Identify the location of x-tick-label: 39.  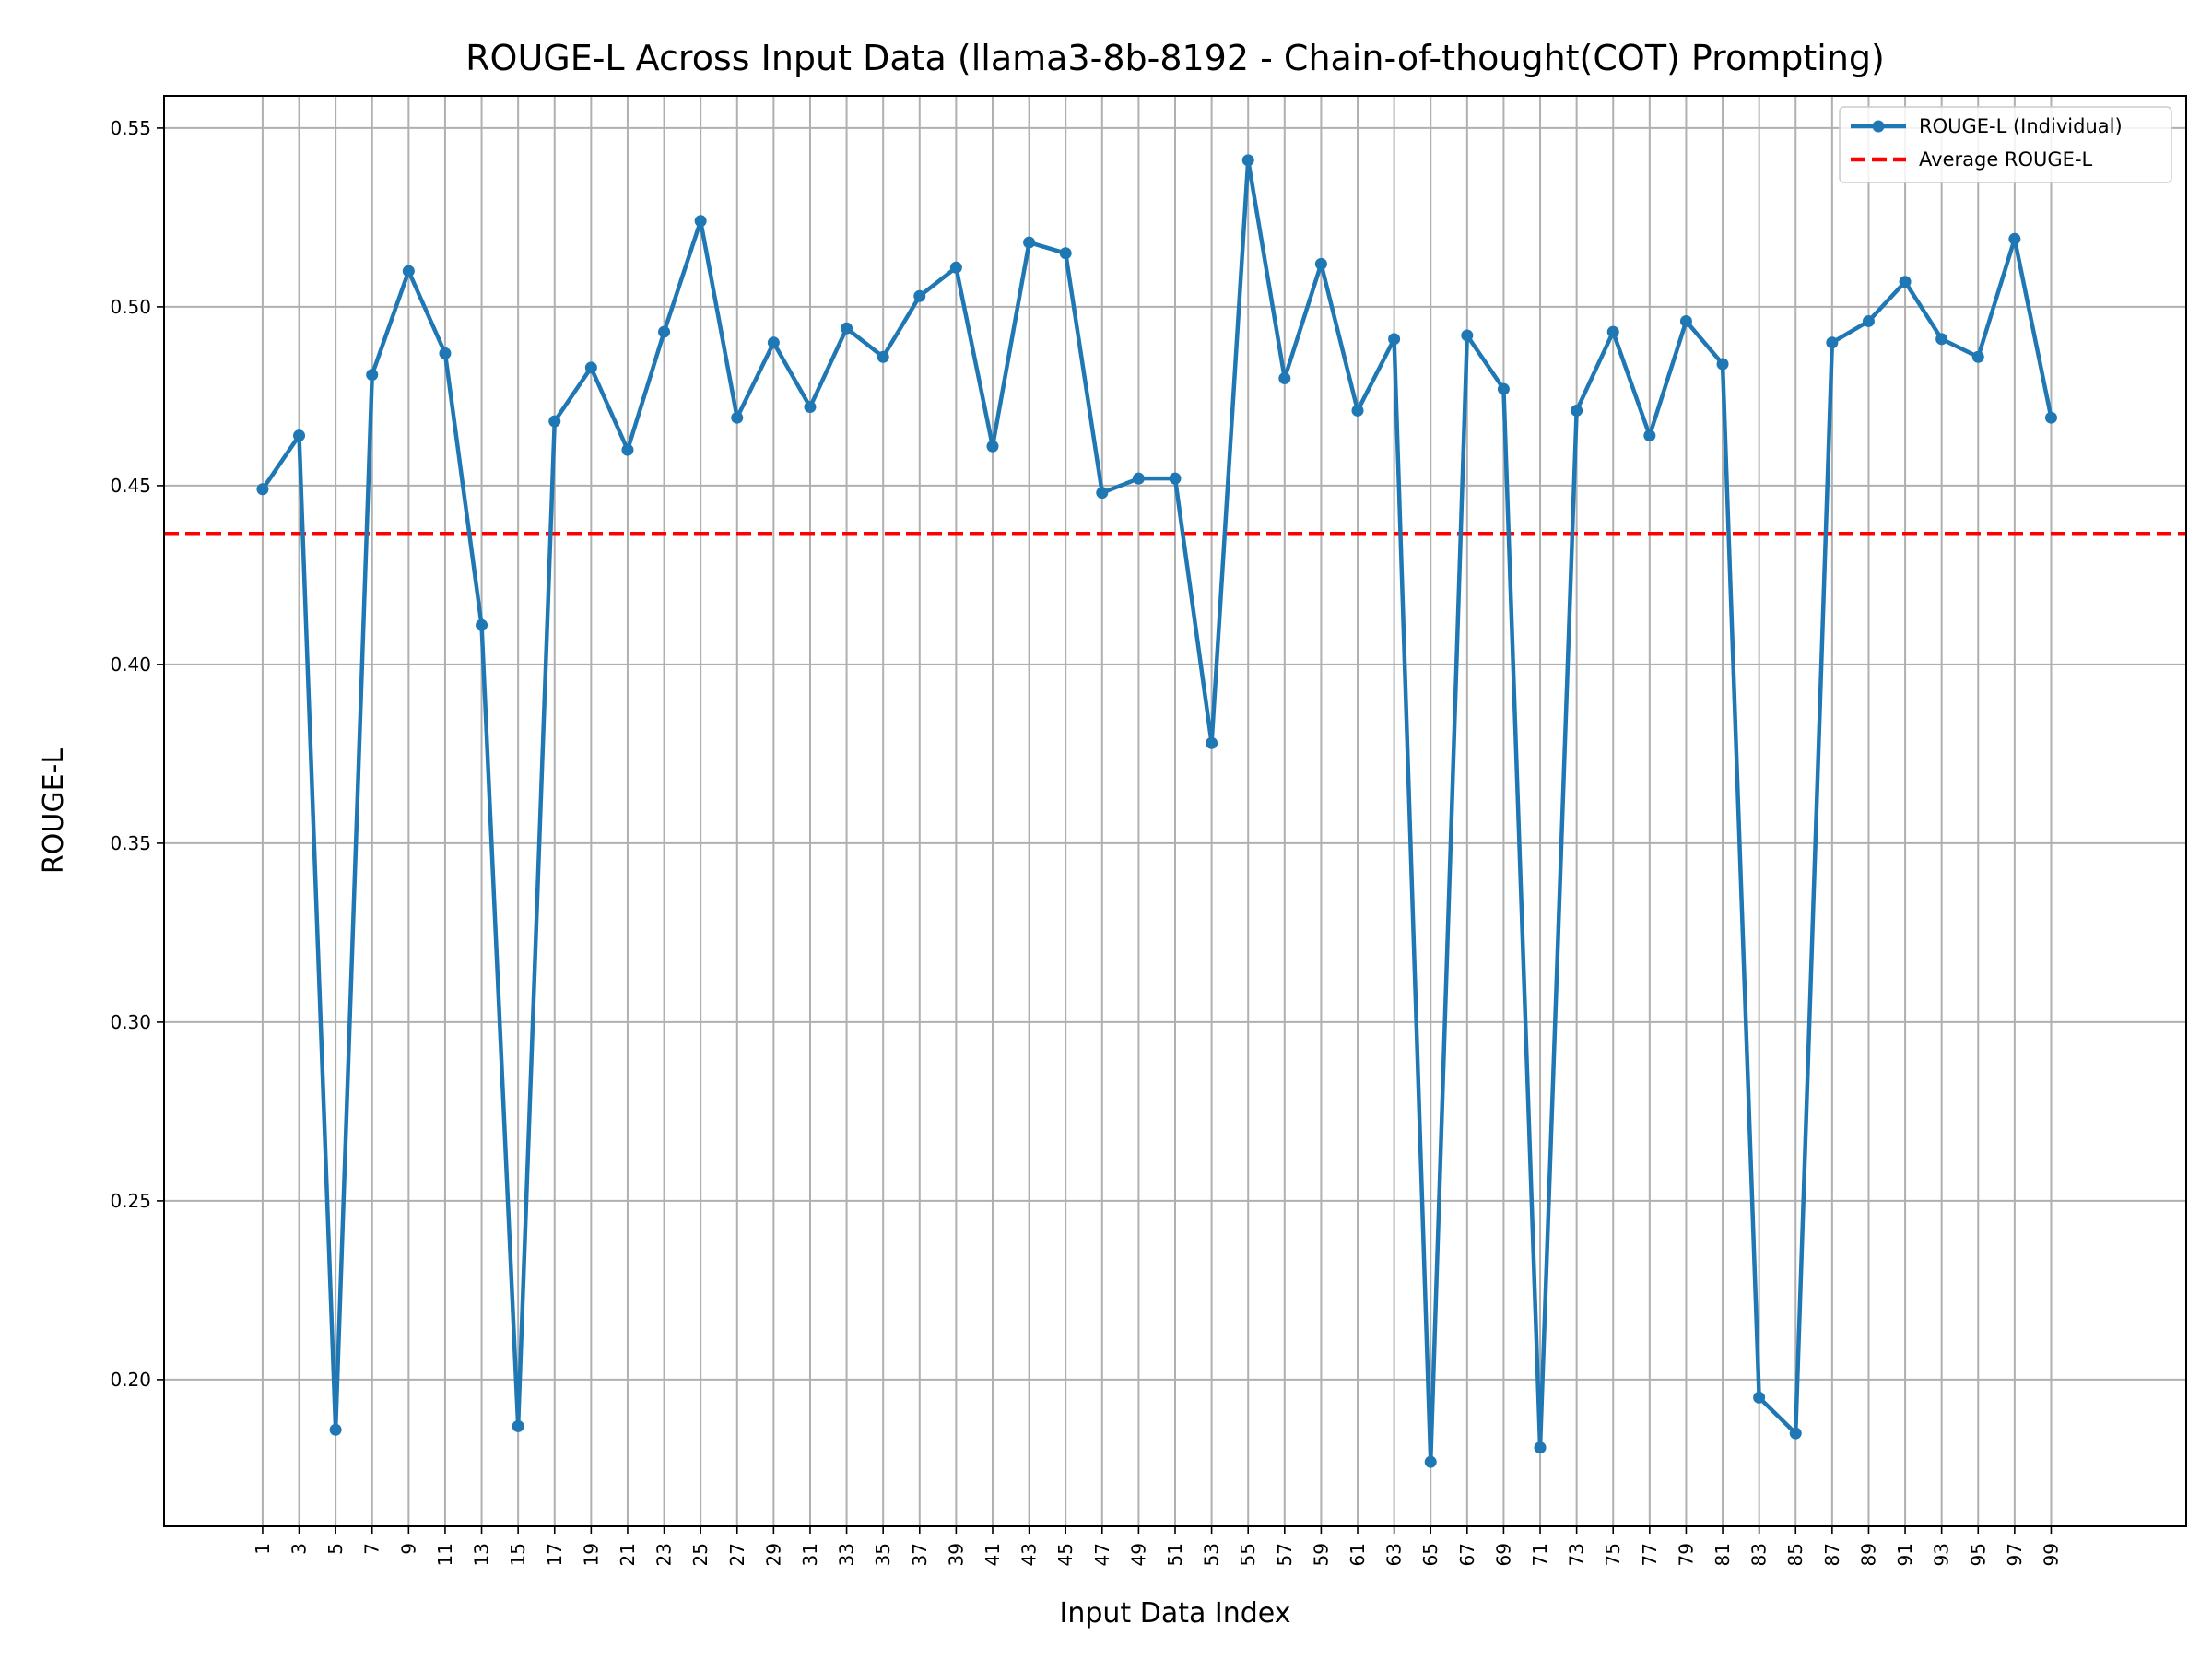
(956, 1554).